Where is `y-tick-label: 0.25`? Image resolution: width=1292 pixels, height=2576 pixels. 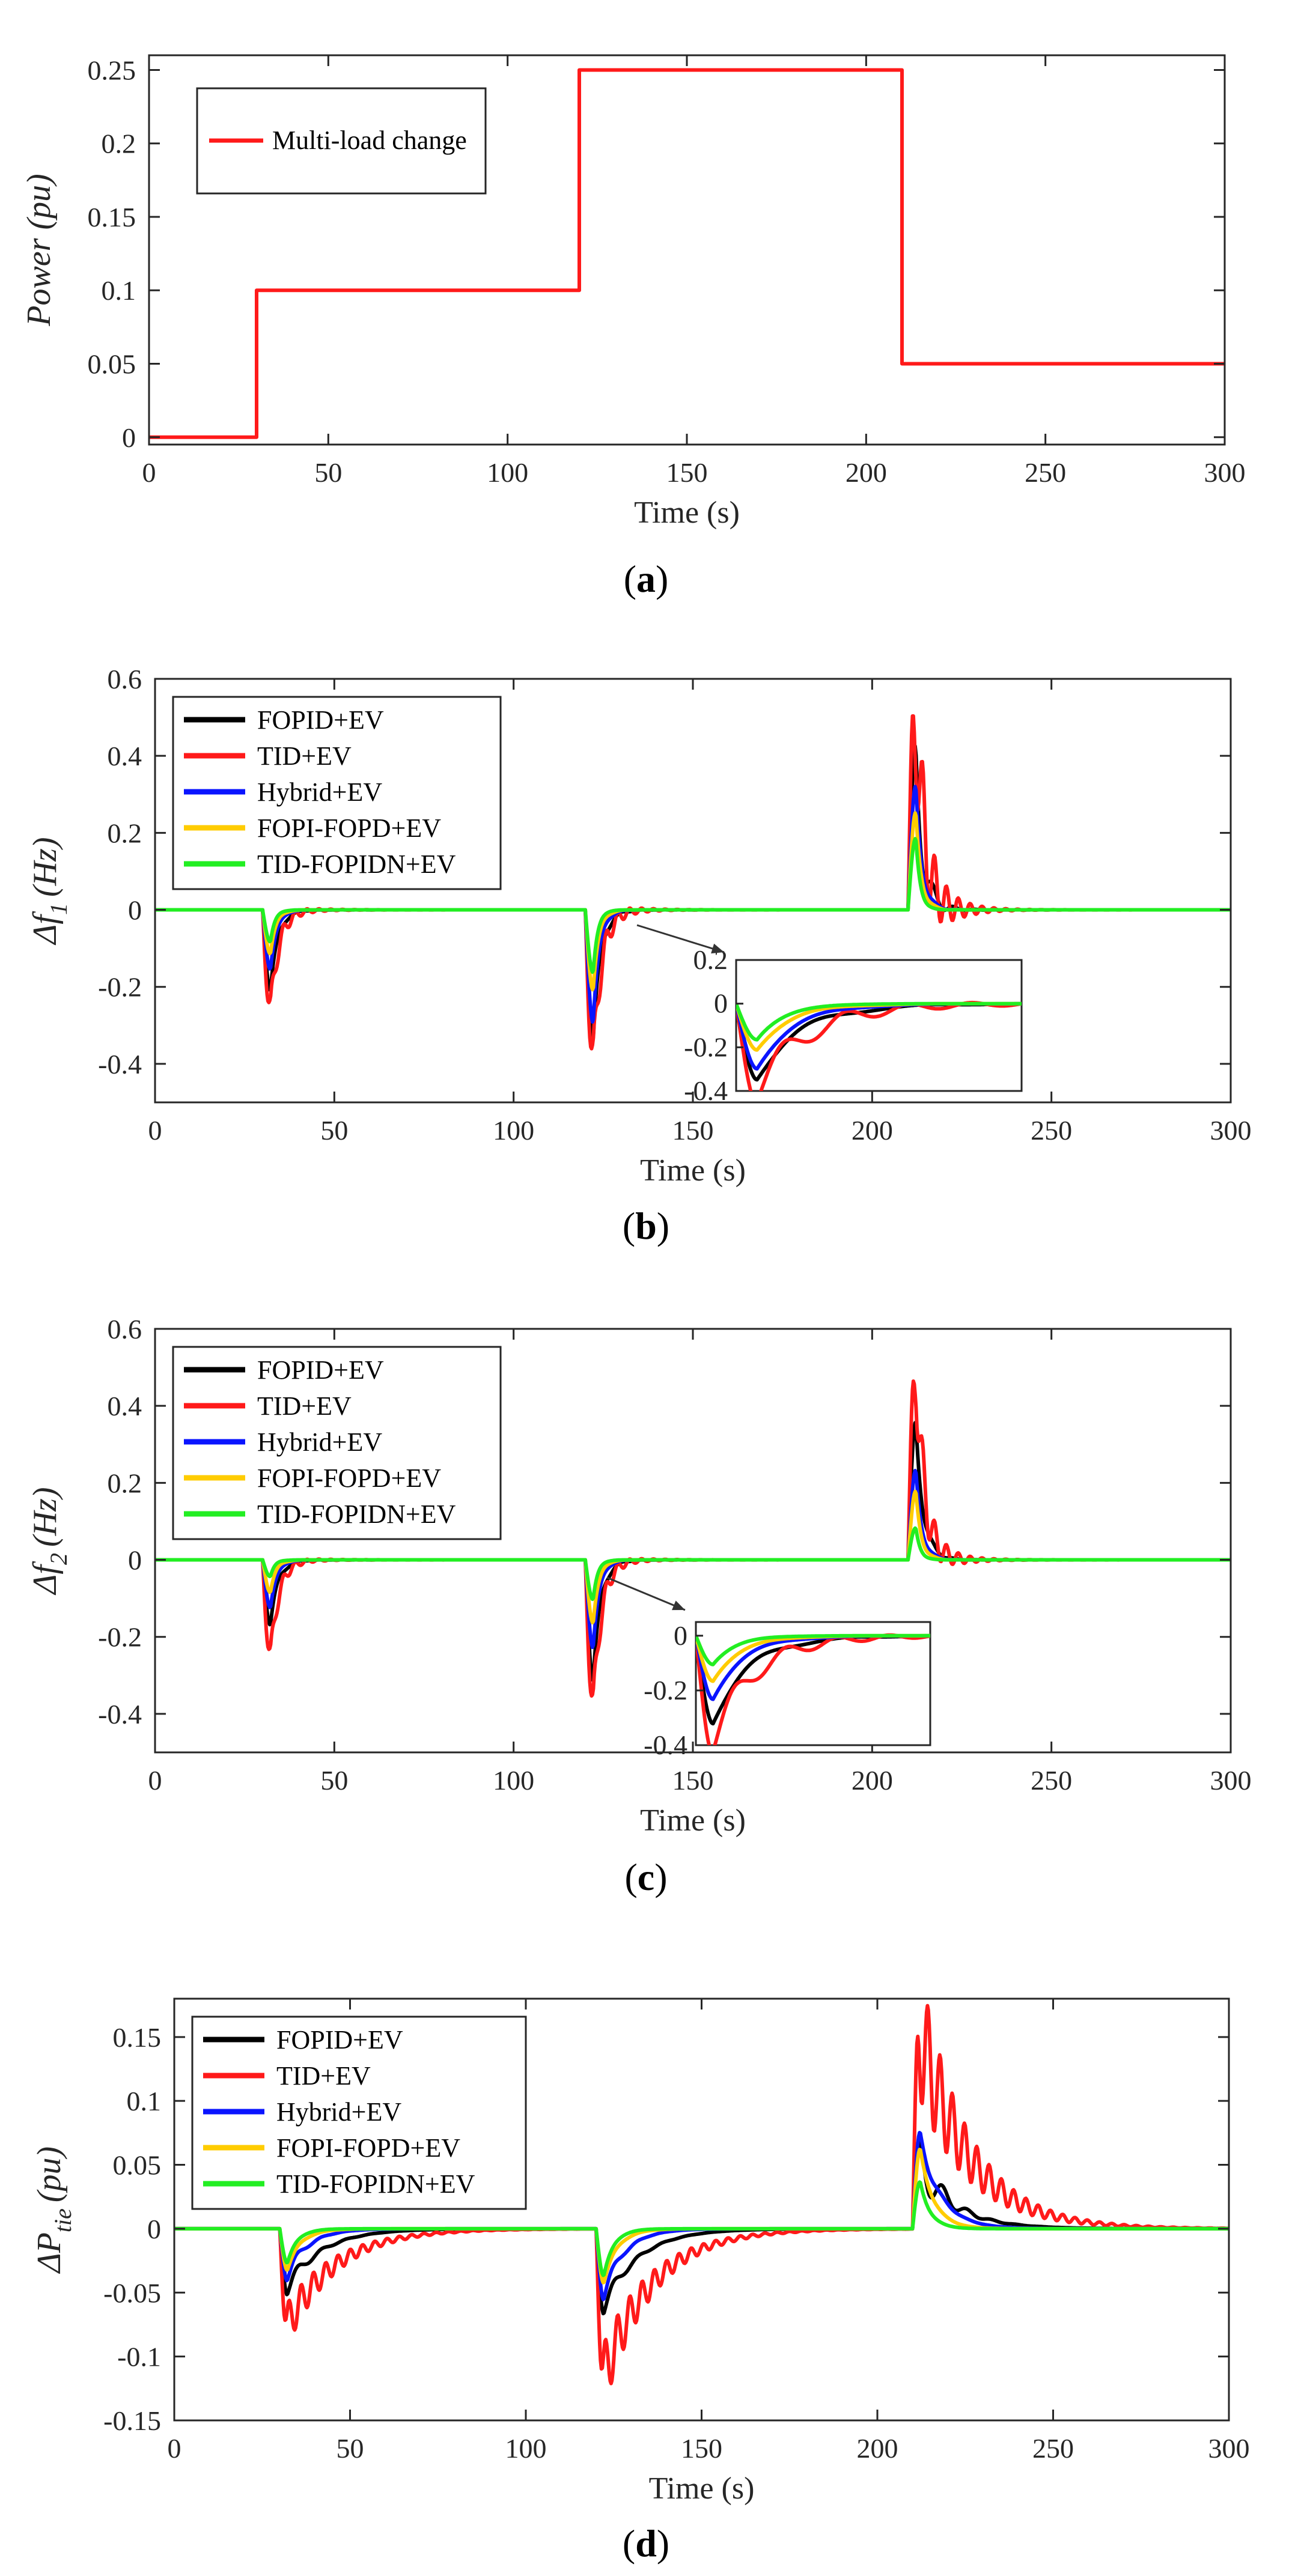
y-tick-label: 0.25 is located at coordinates (112, 70).